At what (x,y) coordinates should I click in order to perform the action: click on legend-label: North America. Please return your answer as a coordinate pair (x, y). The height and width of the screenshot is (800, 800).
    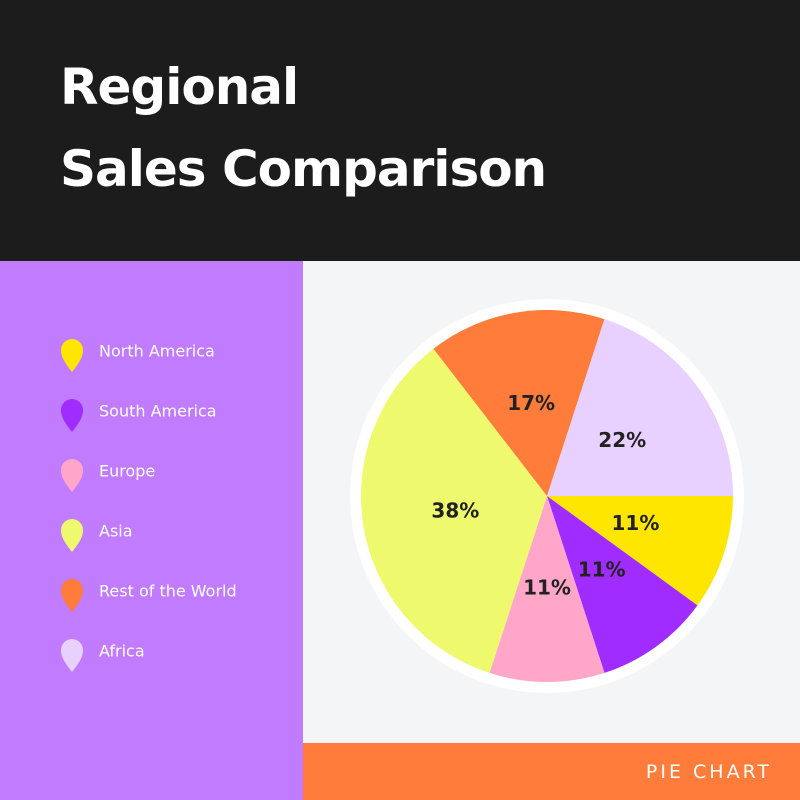
    Looking at the image, I should click on (157, 351).